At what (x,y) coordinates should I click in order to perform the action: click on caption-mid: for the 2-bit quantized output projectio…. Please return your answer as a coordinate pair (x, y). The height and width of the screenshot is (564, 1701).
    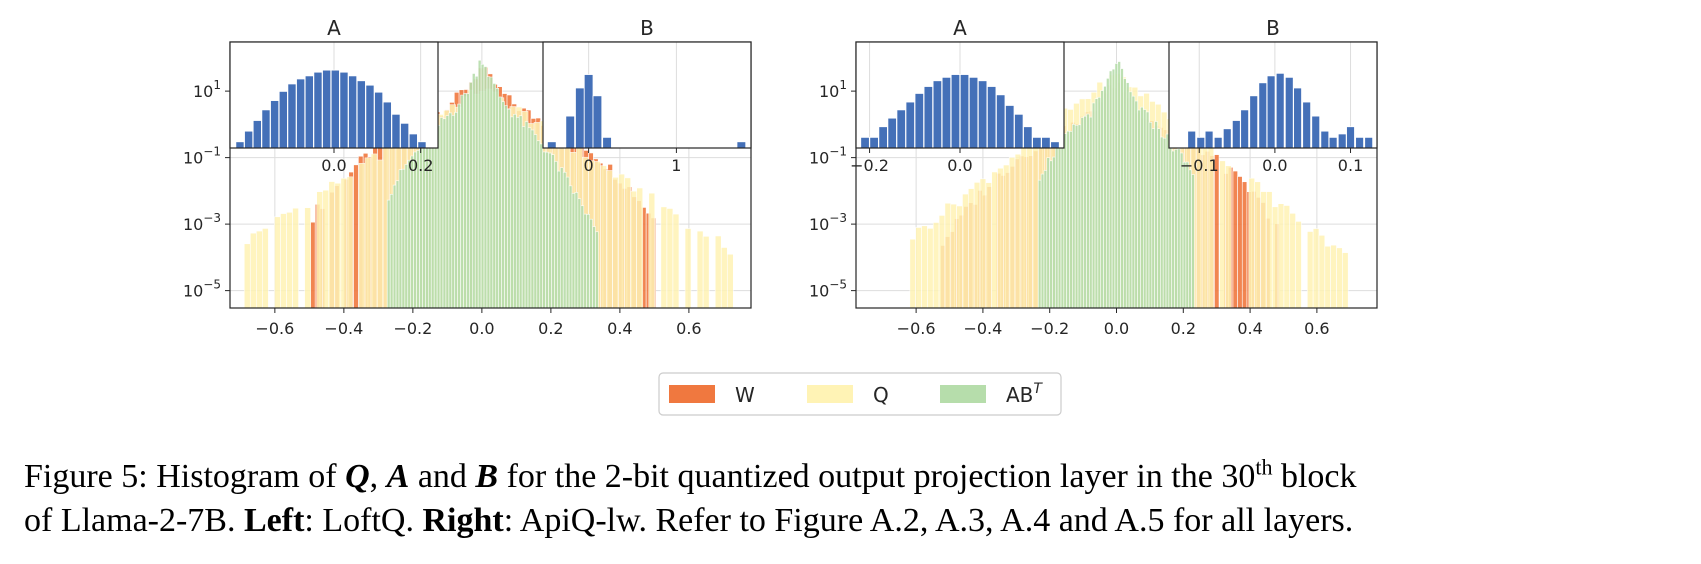
    Looking at the image, I should click on (877, 476).